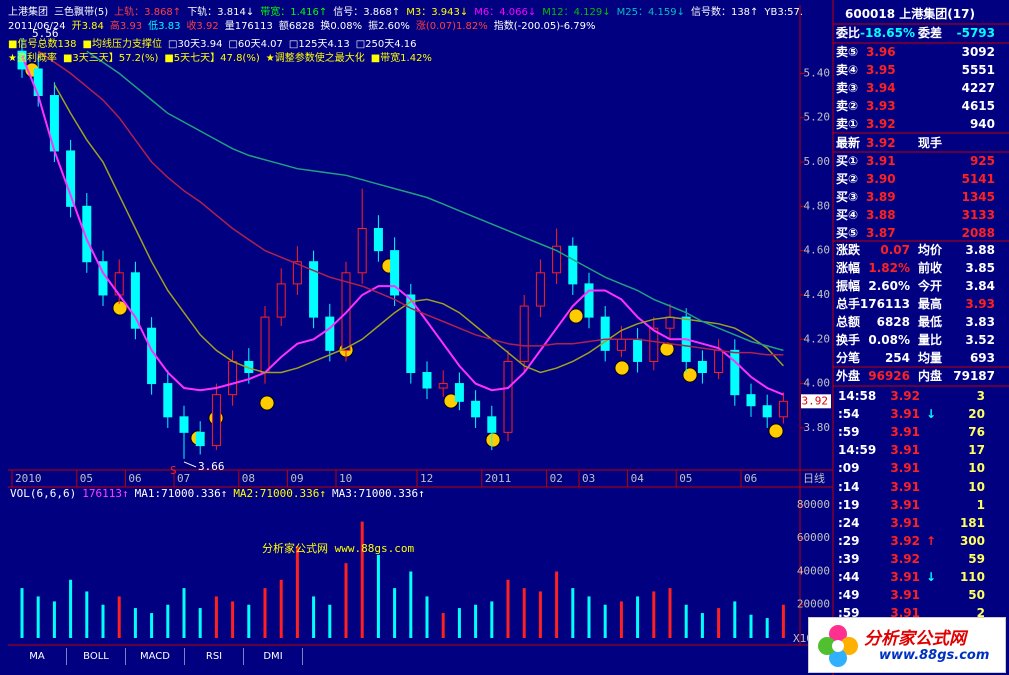  Describe the element at coordinates (881, 215) in the screenshot. I see `quote-cell: 3.88` at that location.